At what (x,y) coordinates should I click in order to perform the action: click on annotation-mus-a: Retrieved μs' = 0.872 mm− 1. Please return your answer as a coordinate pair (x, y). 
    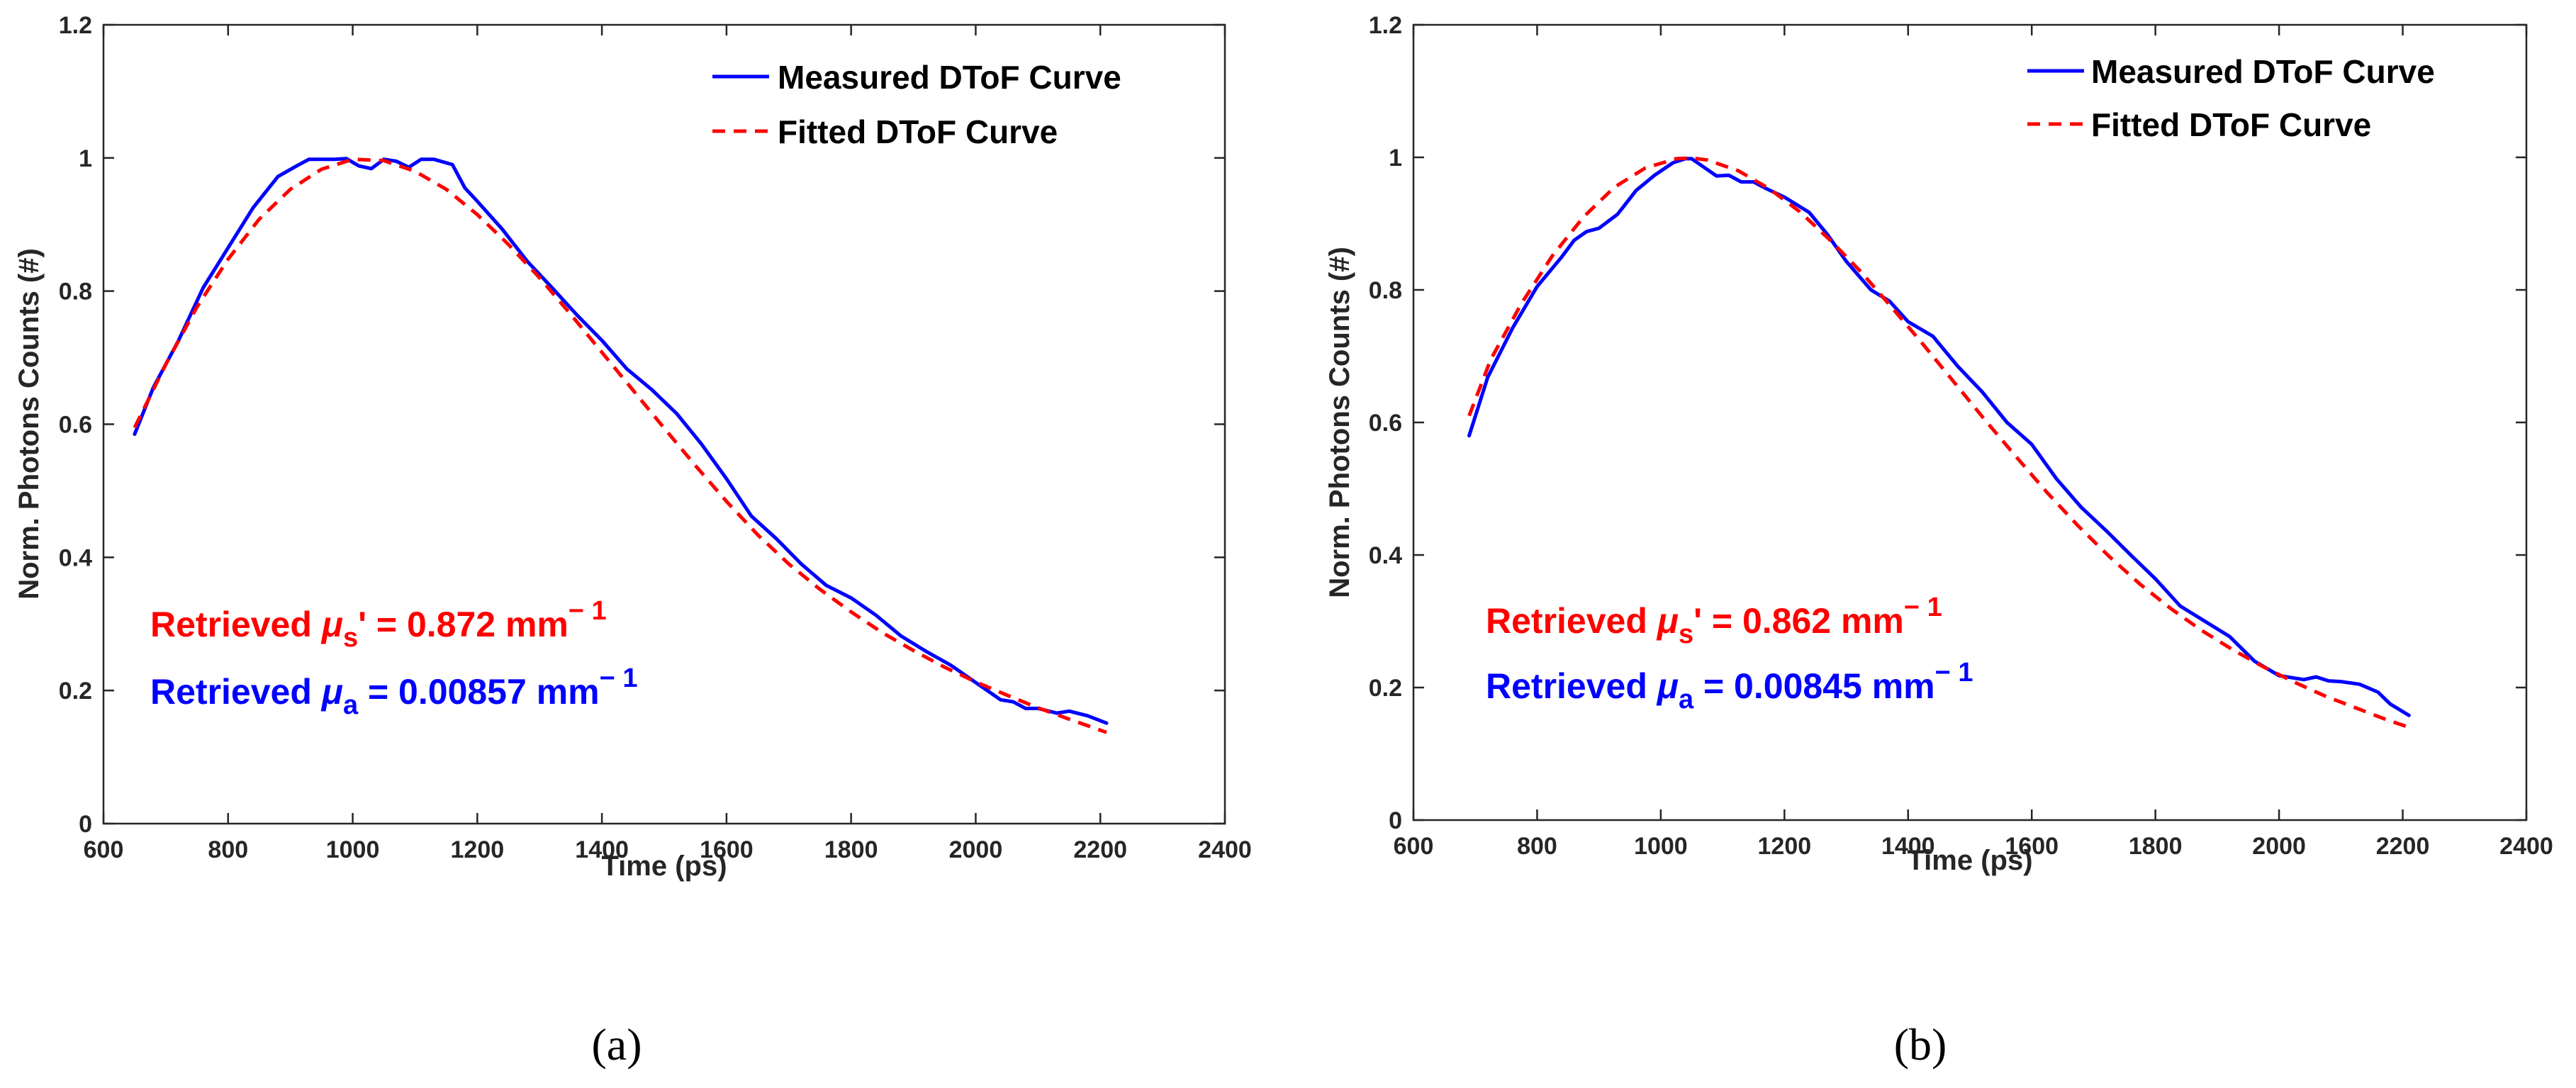
    Looking at the image, I should click on (379, 624).